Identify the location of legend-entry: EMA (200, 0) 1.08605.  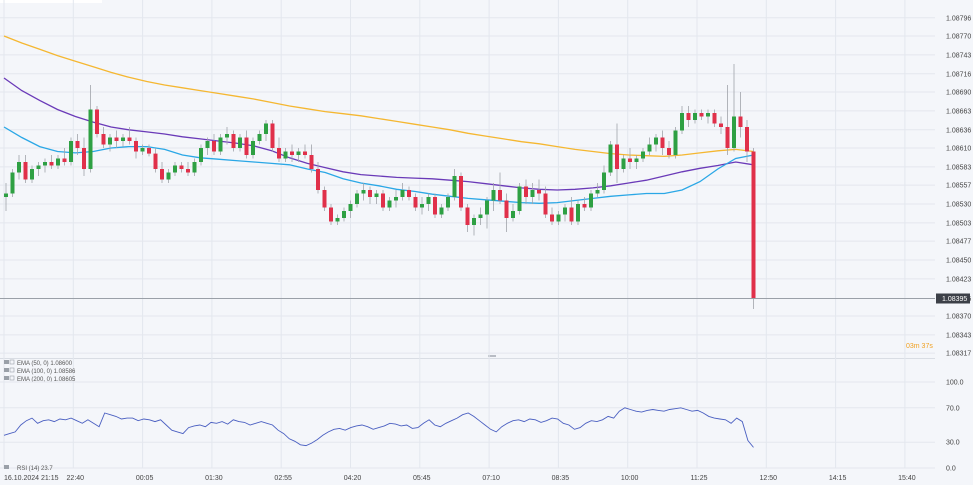
(46, 380).